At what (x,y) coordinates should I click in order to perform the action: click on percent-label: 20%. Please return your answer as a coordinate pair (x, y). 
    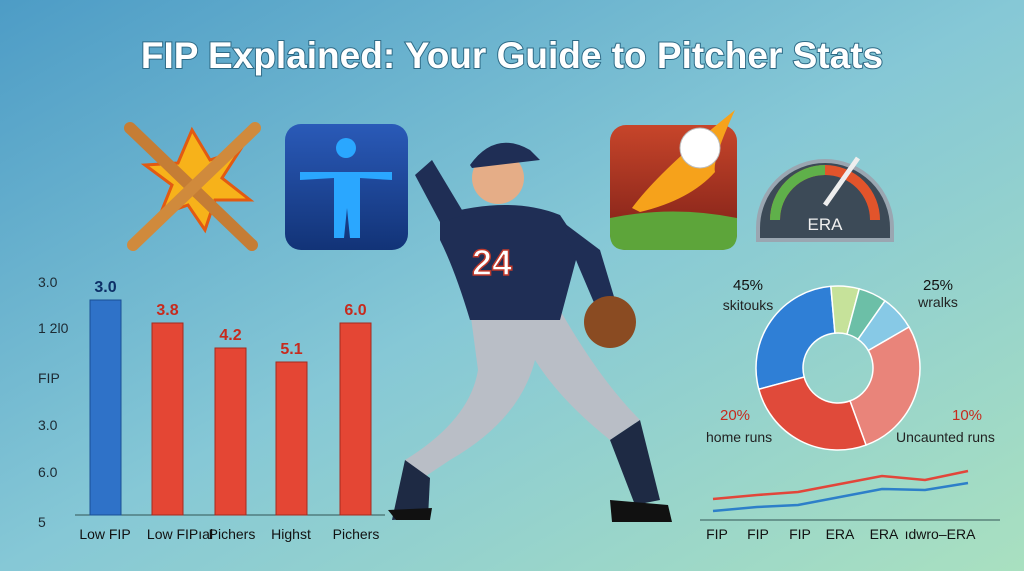
    Looking at the image, I should click on (735, 415).